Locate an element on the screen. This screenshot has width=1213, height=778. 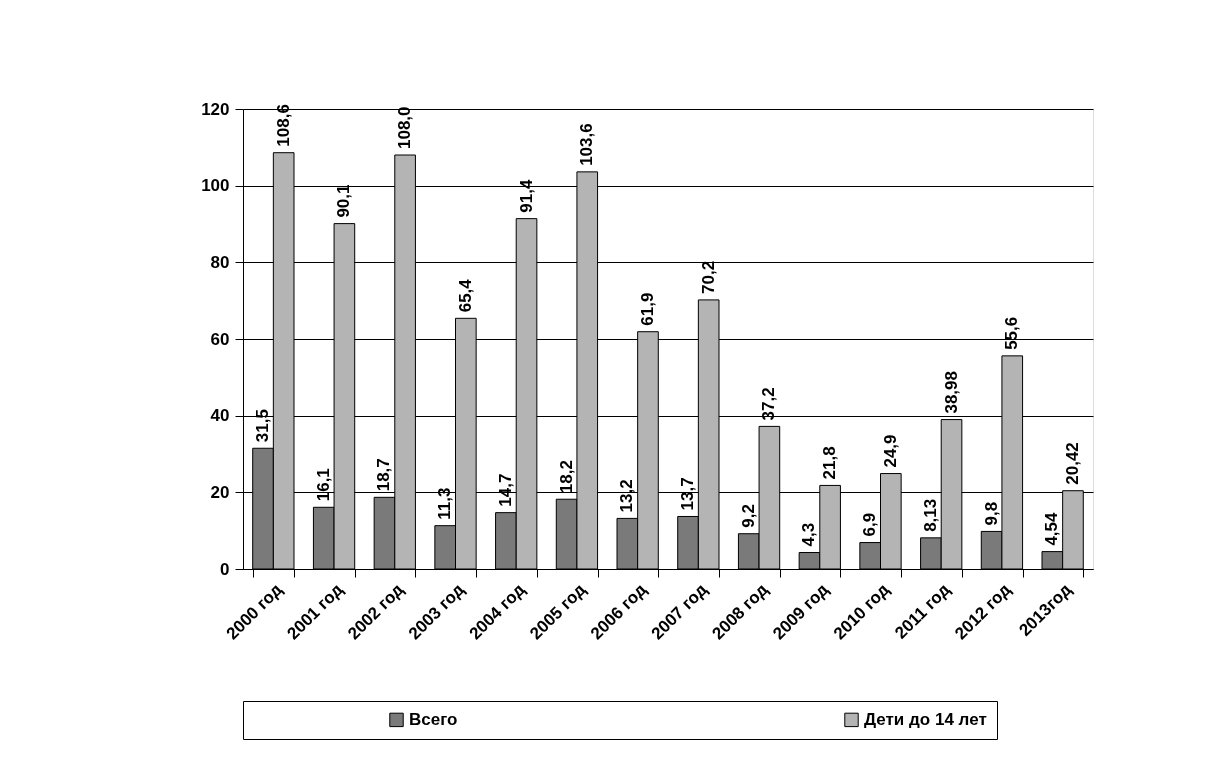
data-label: 21,8 is located at coordinates (830, 463).